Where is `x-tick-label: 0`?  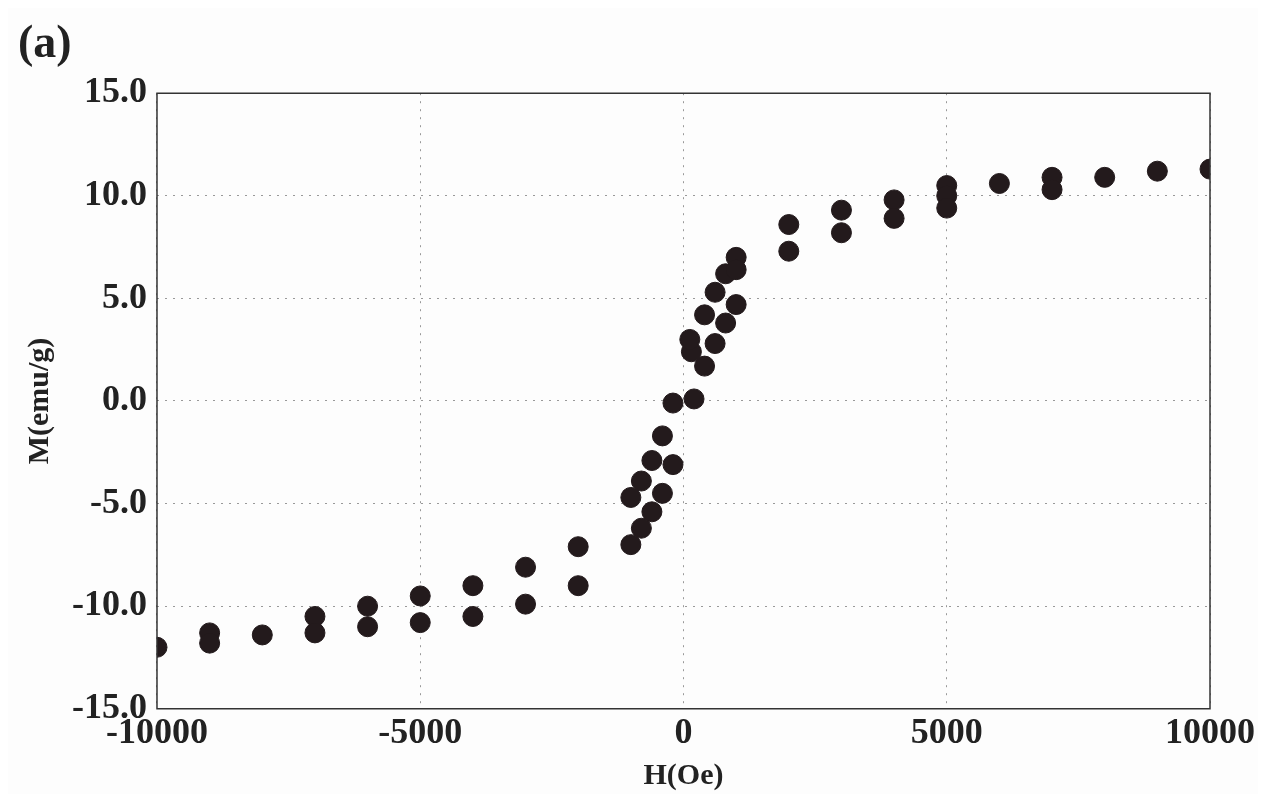
x-tick-label: 0 is located at coordinates (683, 730).